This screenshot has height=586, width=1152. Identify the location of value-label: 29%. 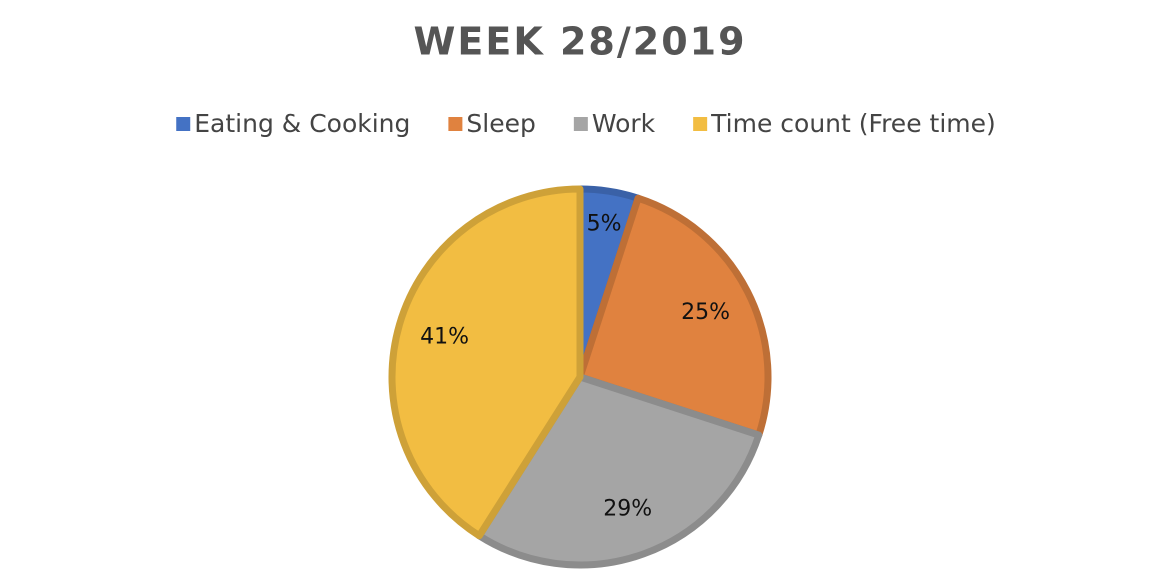
(627, 509).